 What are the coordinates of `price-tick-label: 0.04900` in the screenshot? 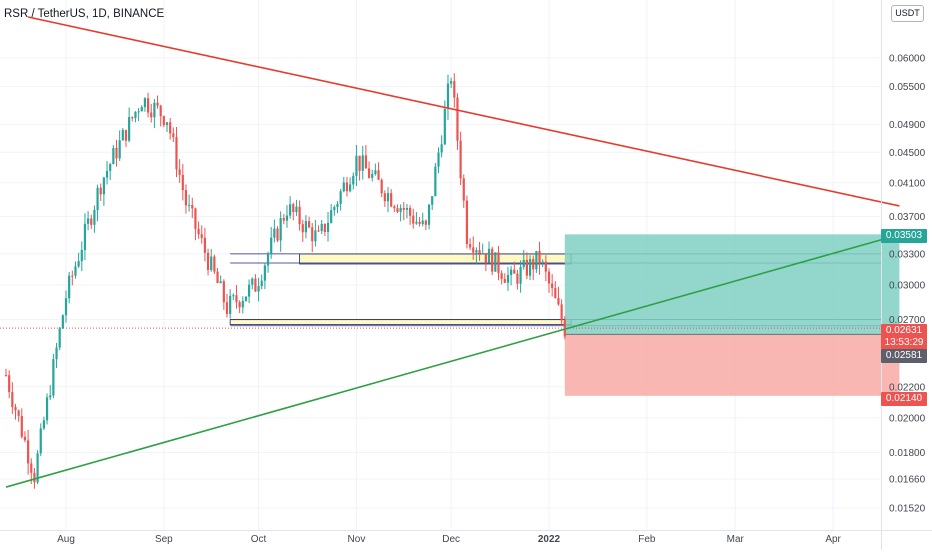 It's located at (907, 125).